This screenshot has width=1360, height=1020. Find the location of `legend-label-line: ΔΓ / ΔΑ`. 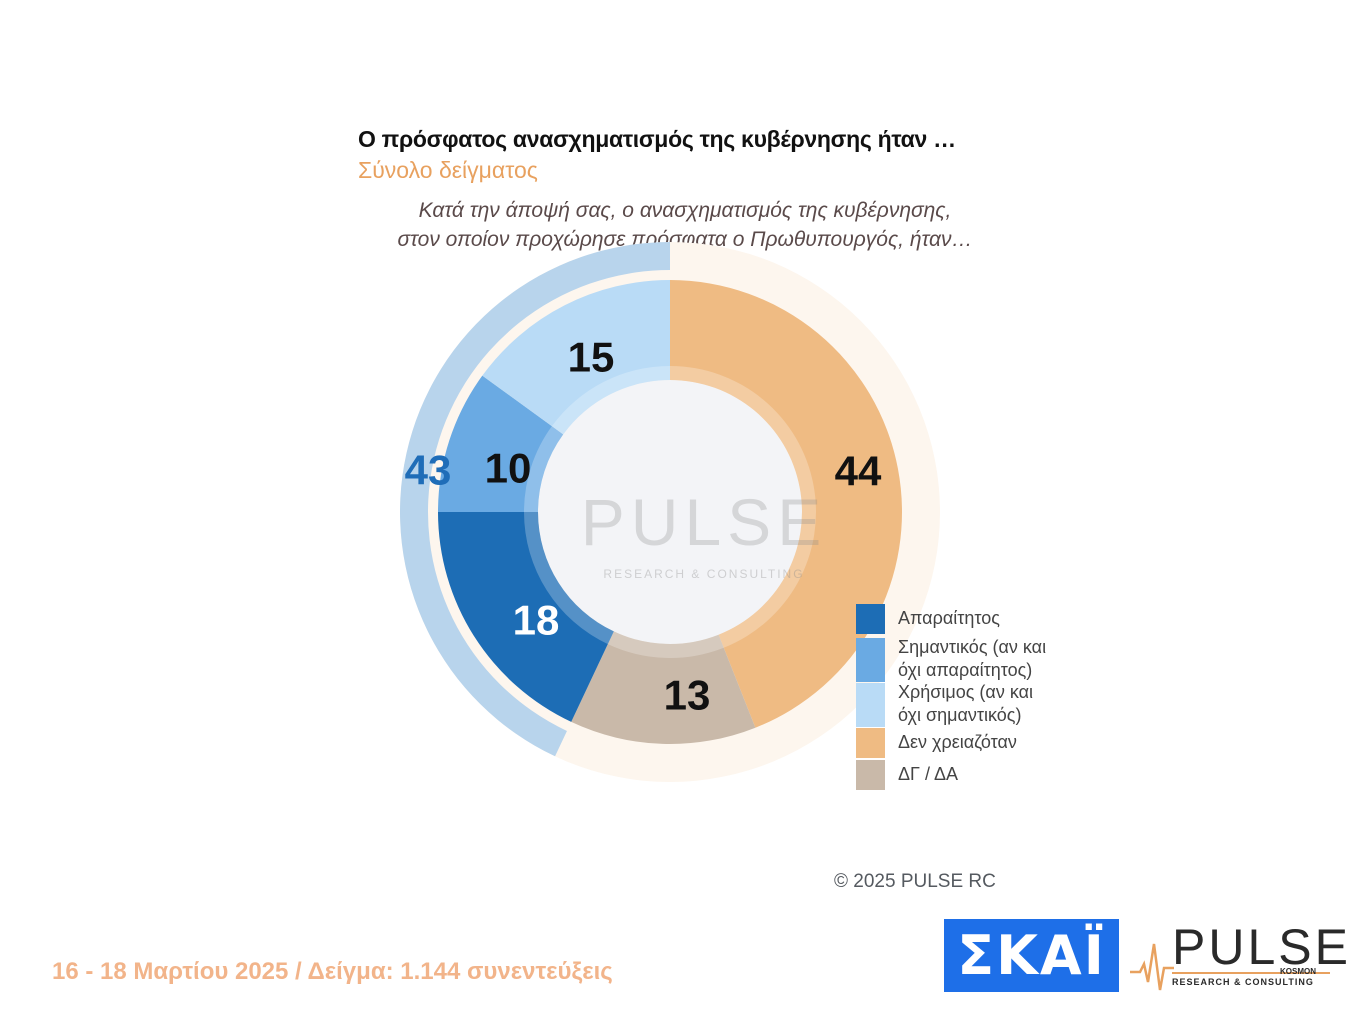

legend-label-line: ΔΓ / ΔΑ is located at coordinates (928, 774).